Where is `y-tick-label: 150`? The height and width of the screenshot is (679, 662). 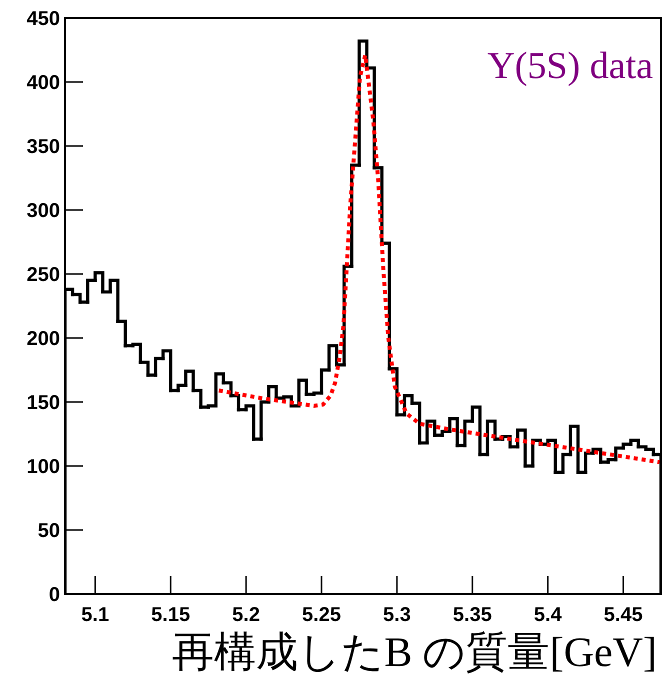 y-tick-label: 150 is located at coordinates (43, 403).